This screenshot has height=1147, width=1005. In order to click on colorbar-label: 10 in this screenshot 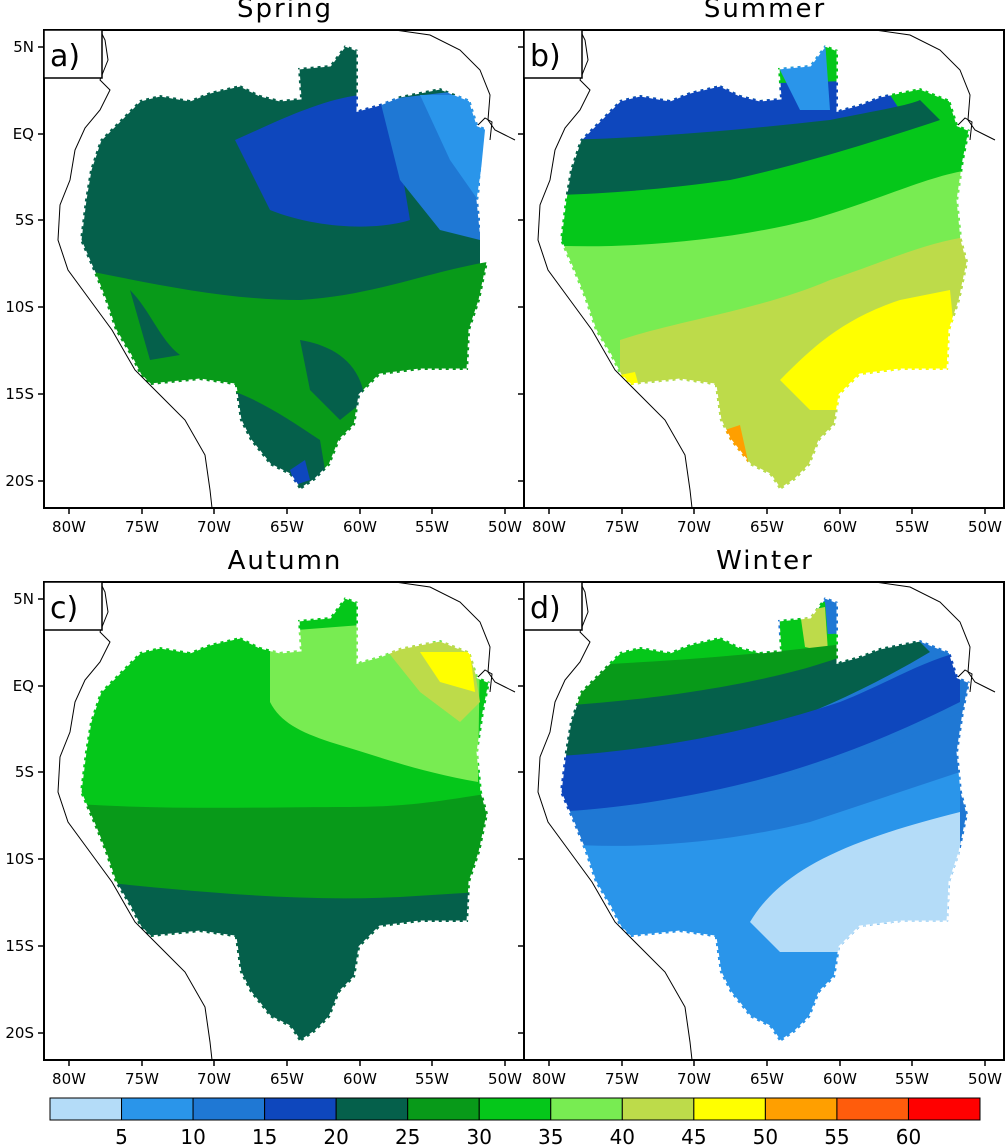, I will do `click(192, 1136)`.